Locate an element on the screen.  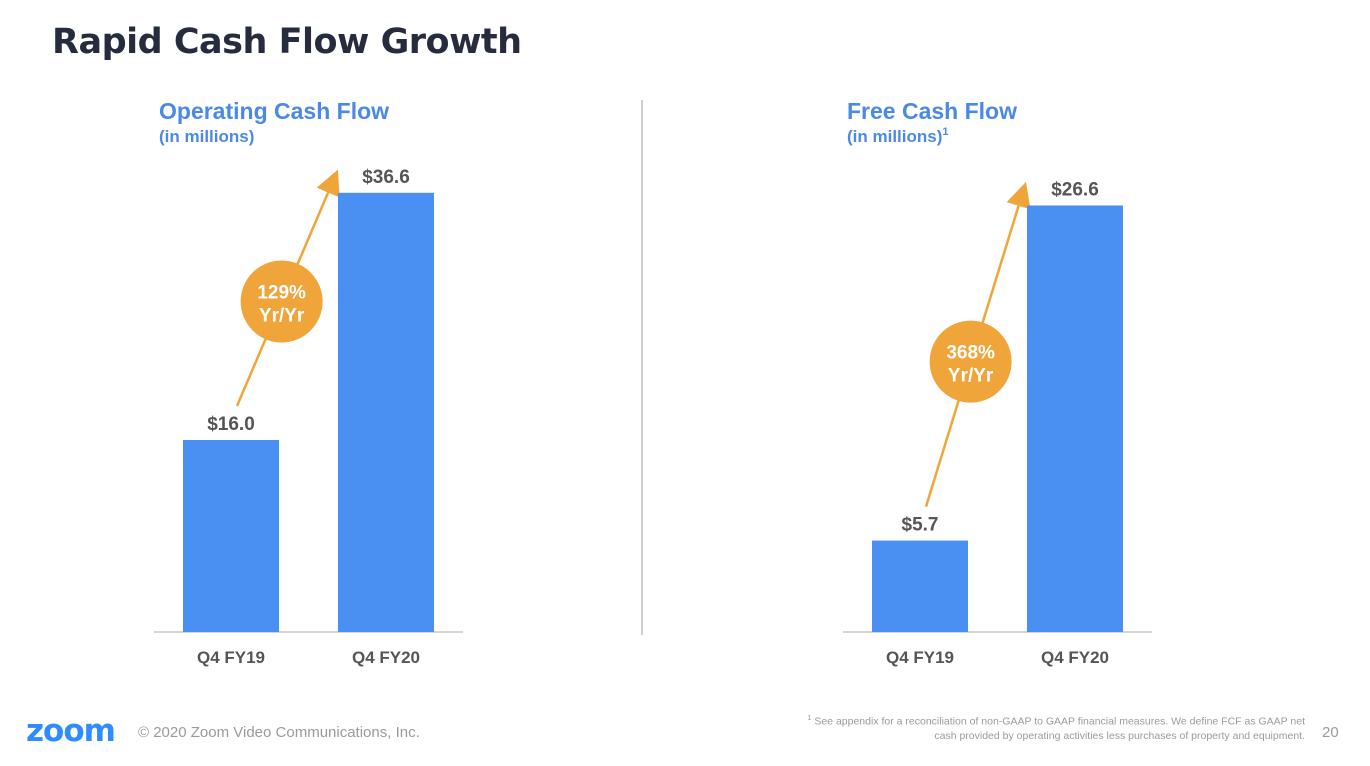
chart-subtitle-sup: 1 is located at coordinates (945, 132).